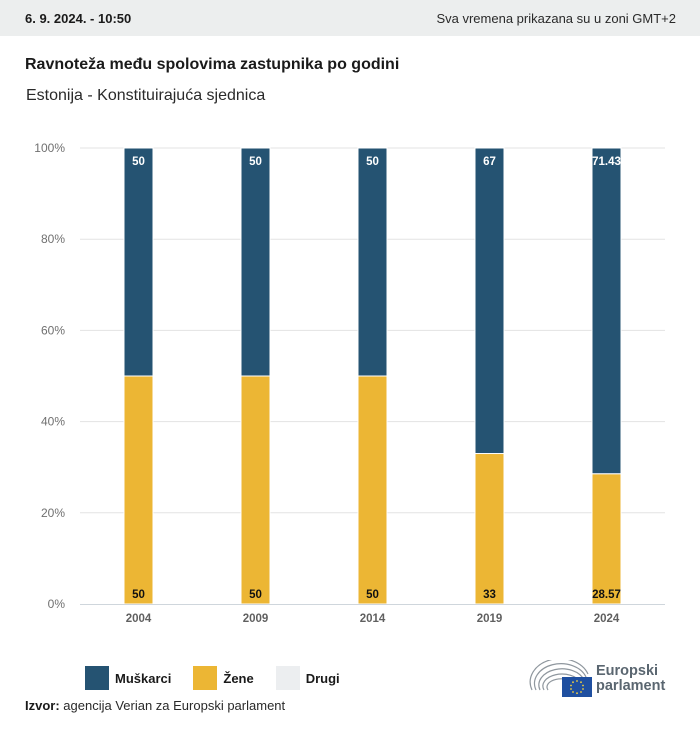 The width and height of the screenshot is (700, 731). I want to click on y-tick-label: 20%, so click(53, 513).